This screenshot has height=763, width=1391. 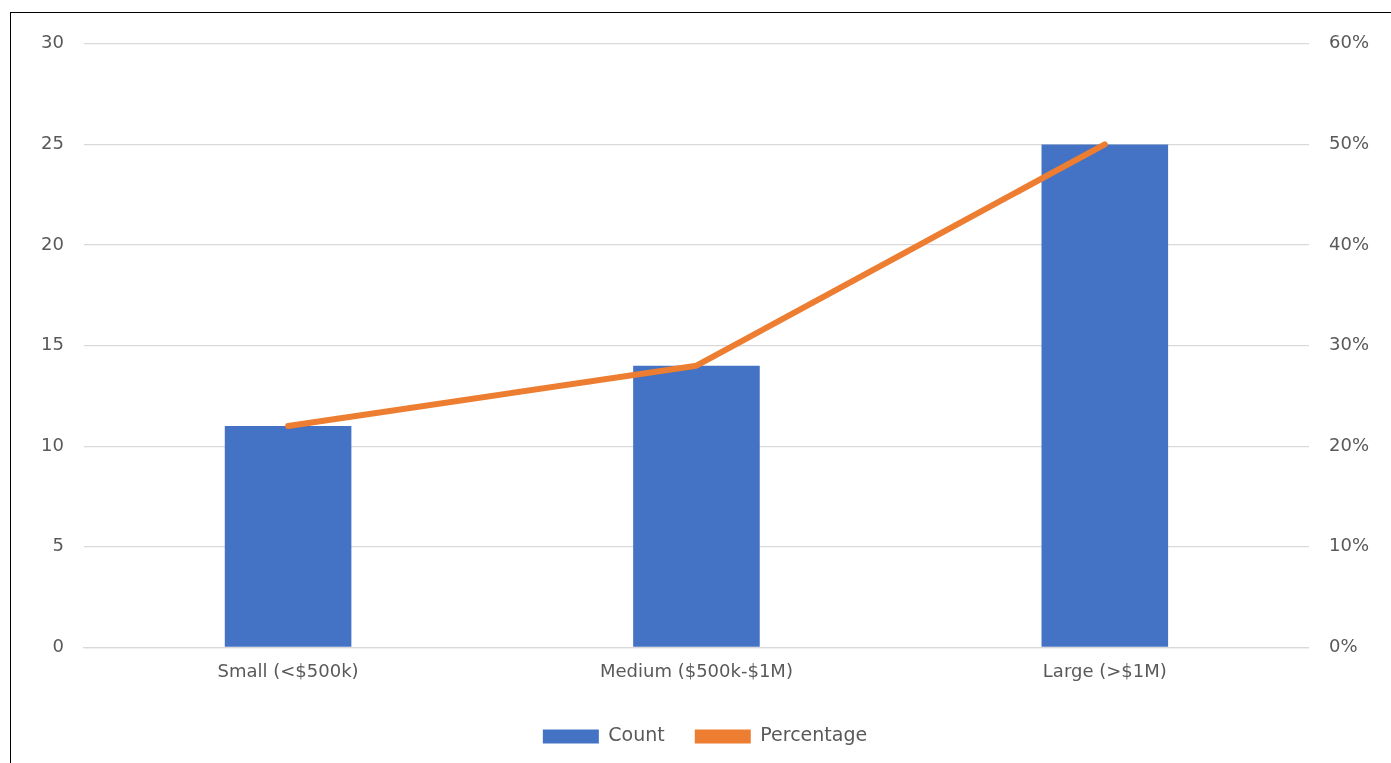 I want to click on y2-tick-label: 40%, so click(x=1349, y=243).